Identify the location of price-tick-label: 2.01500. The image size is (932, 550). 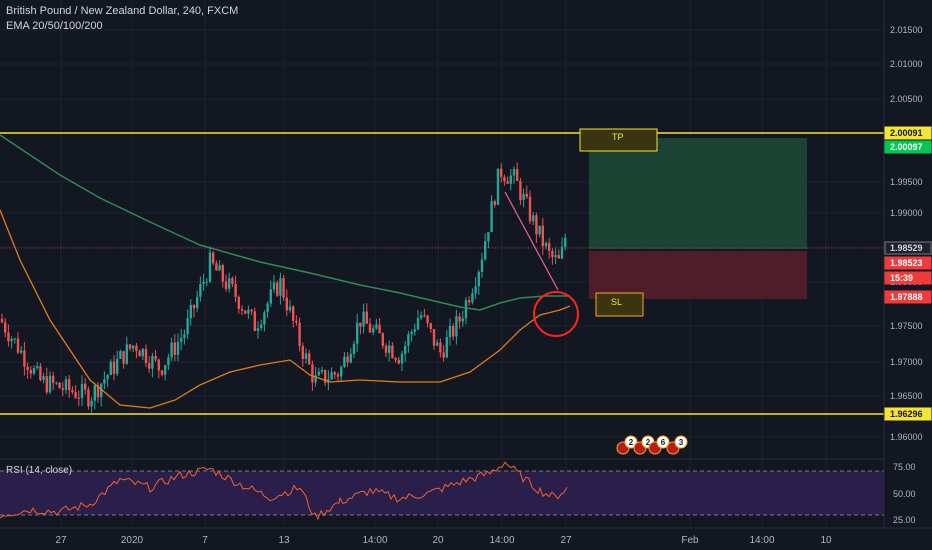
(906, 30).